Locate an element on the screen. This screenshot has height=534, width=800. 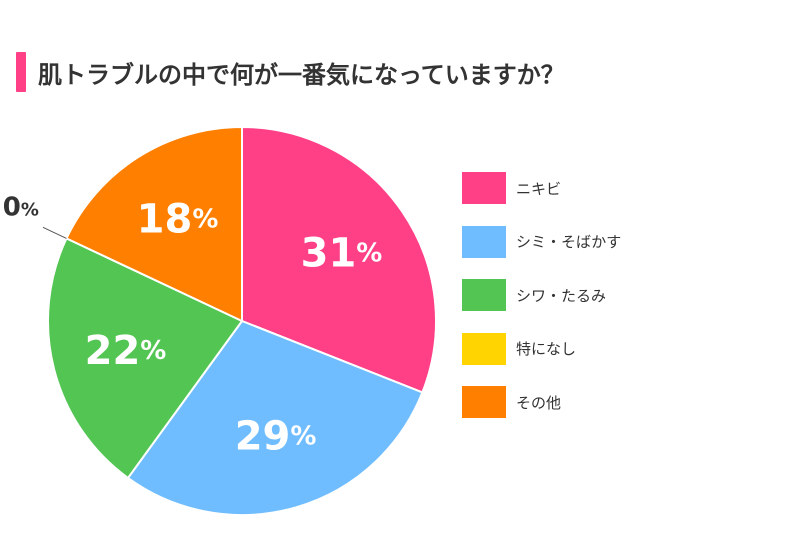
data-label-spots: 29% is located at coordinates (276, 437).